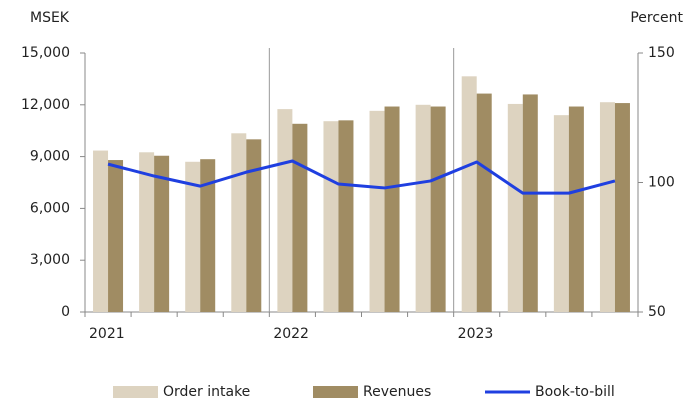 Image resolution: width=700 pixels, height=407 pixels. What do you see at coordinates (50, 157) in the screenshot?
I see `y-tick-label: 9,000` at bounding box center [50, 157].